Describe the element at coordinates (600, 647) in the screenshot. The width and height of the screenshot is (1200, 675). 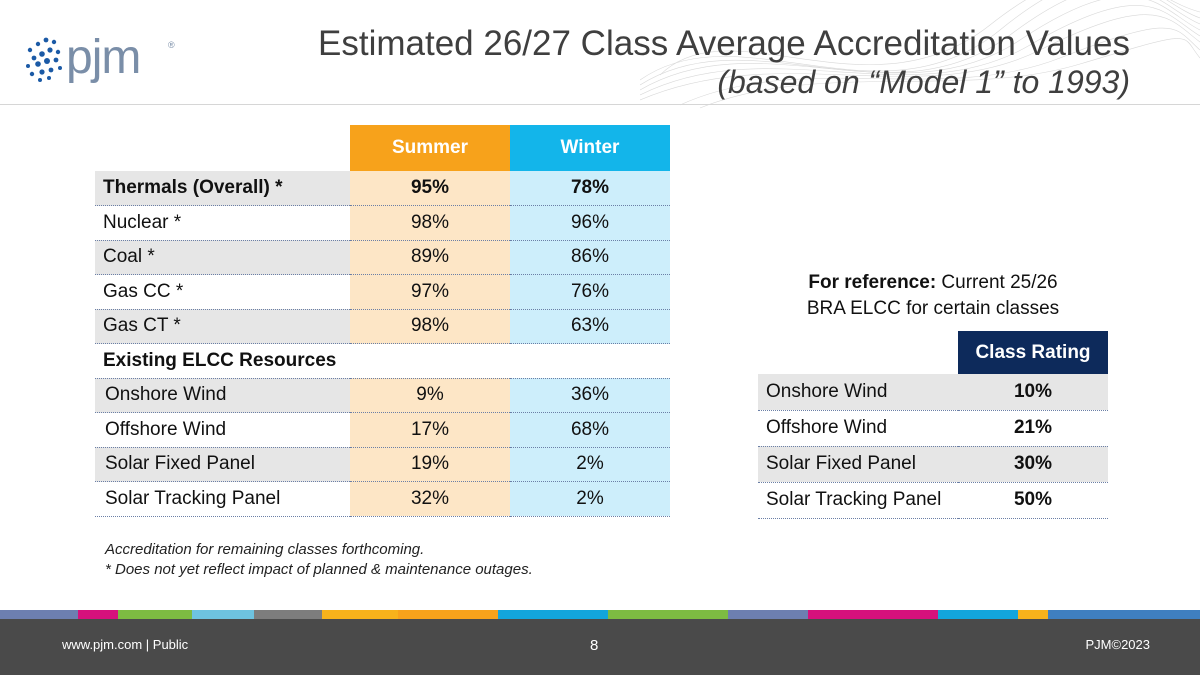
I see `footer-bar: www.pjm.com | Public 8 PJM©2023` at that location.